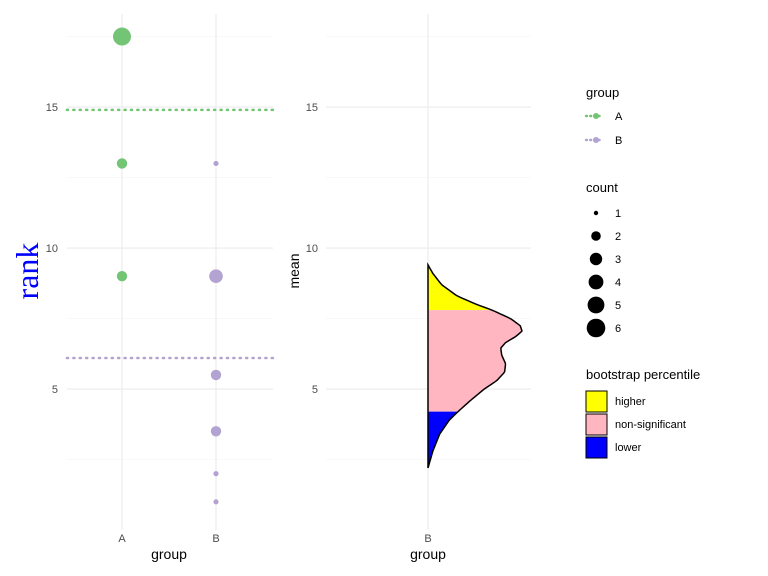 This screenshot has width=768, height=576. I want to click on legend-count-label-2: 2, so click(618, 237).